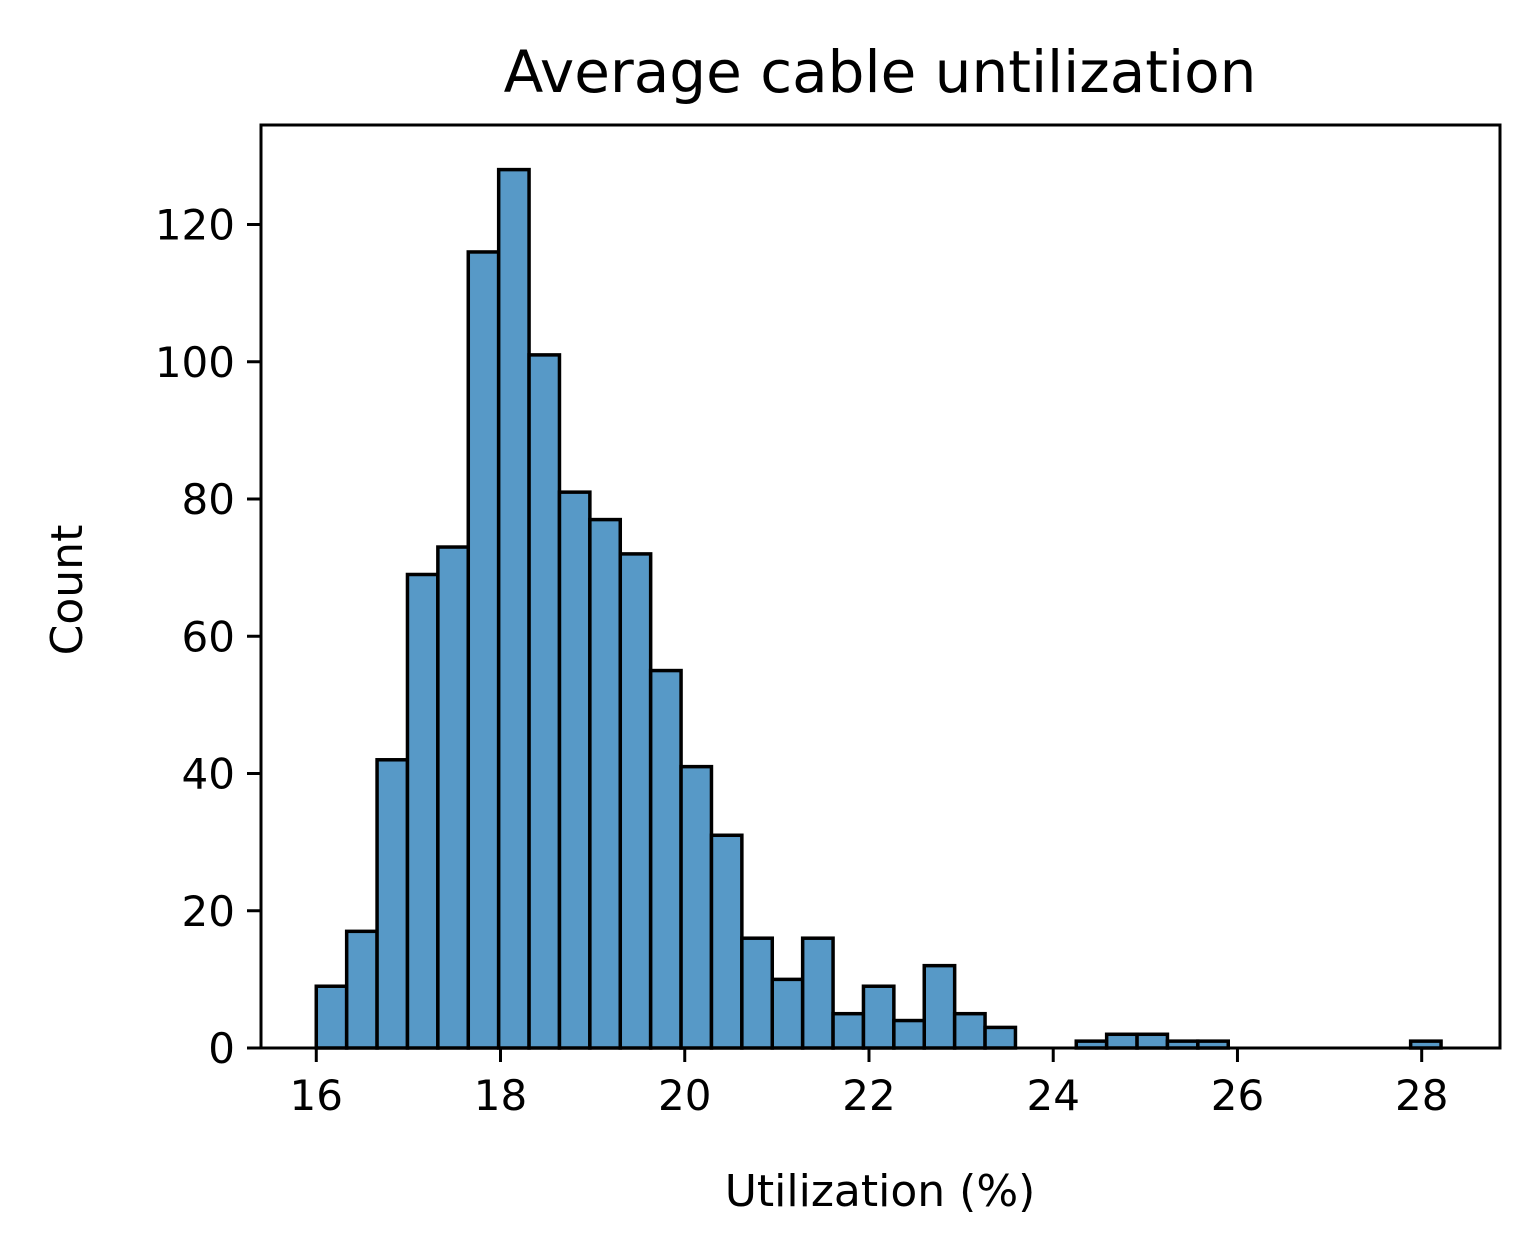 The image size is (1540, 1258). I want to click on y-axis-label: Count, so click(67, 590).